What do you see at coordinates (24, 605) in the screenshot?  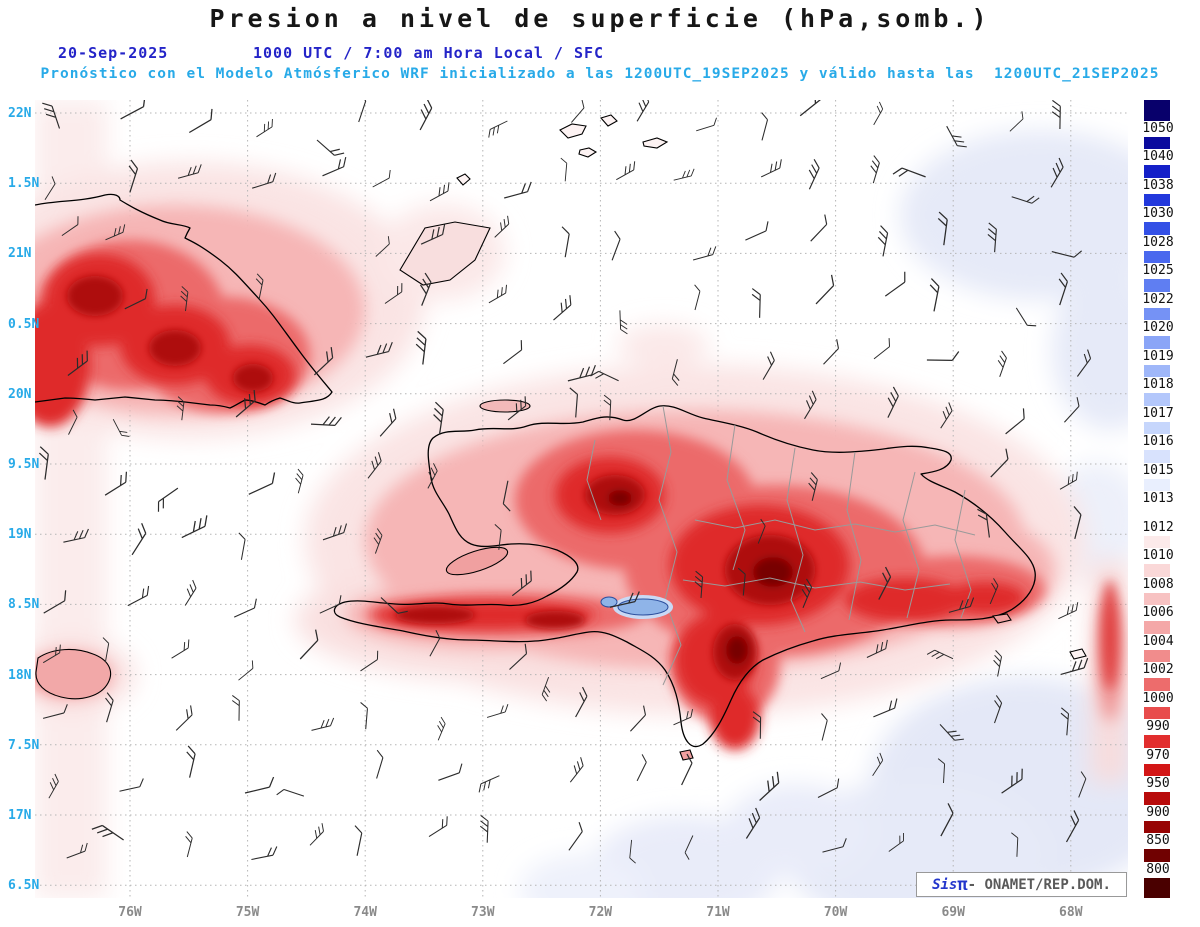 I see `lat-label: 8.5N` at bounding box center [24, 605].